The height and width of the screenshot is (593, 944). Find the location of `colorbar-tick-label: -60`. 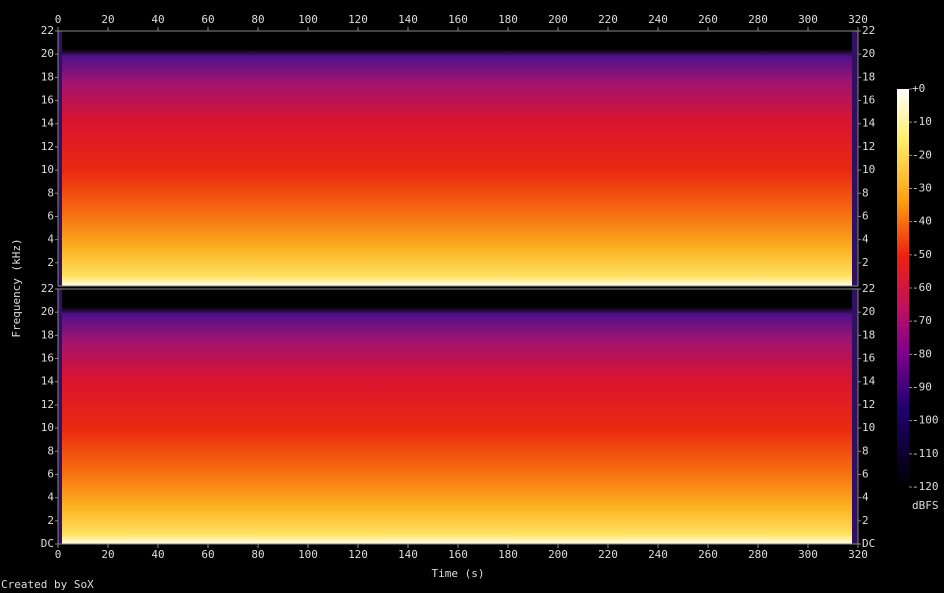

colorbar-tick-label: -60 is located at coordinates (922, 287).